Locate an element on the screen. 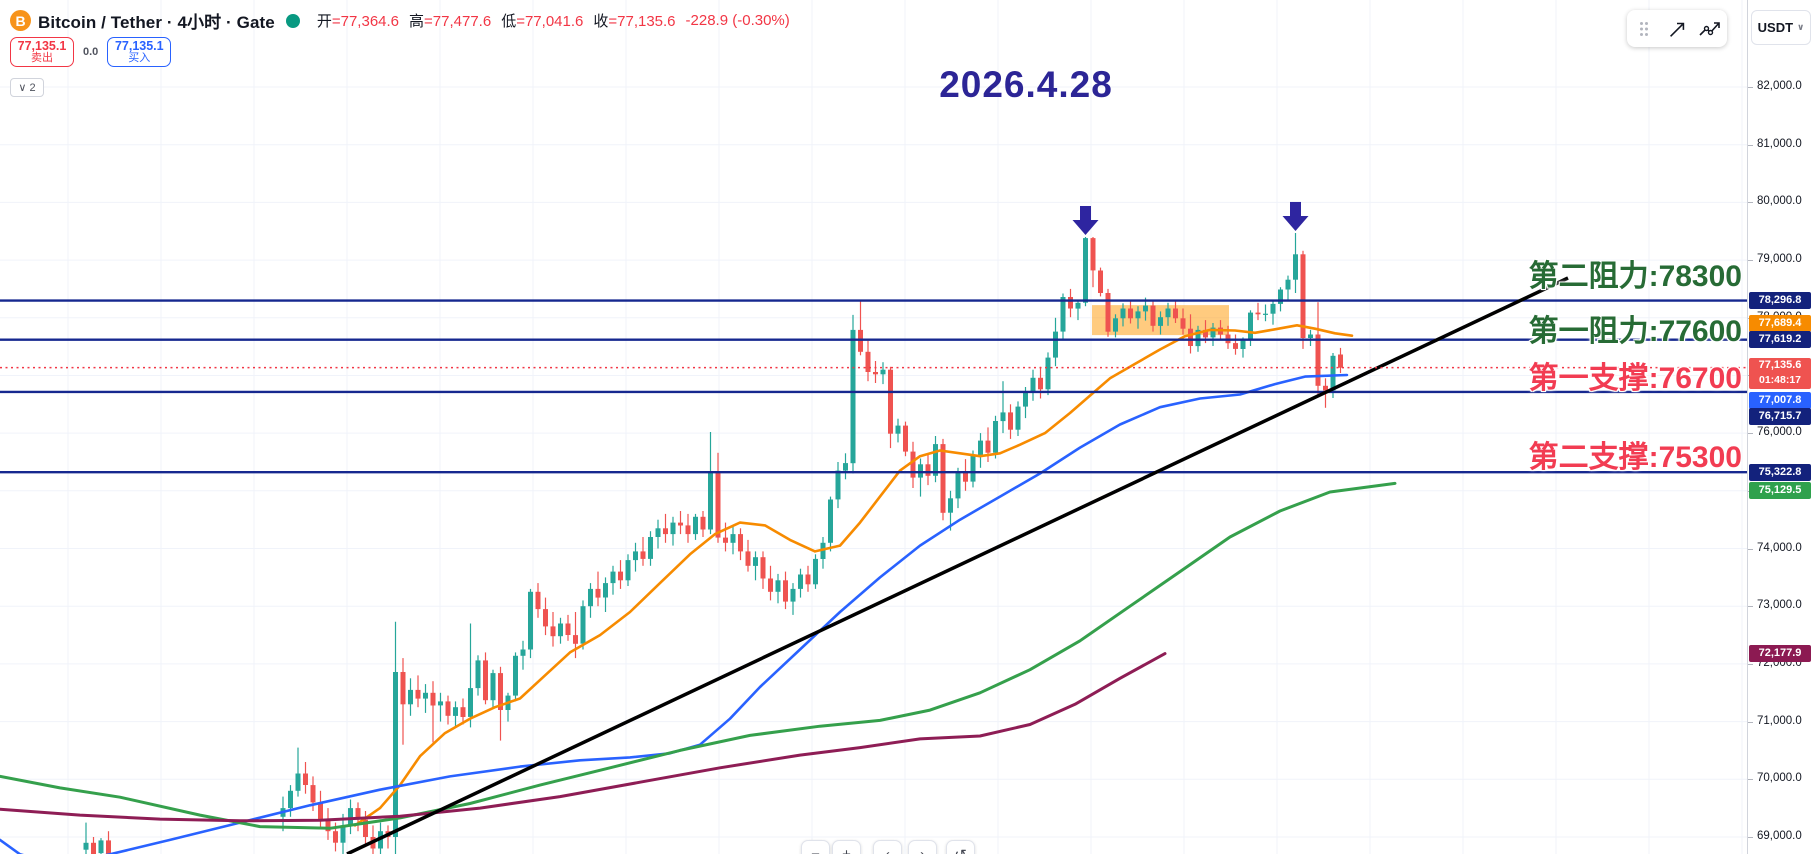 Image resolution: width=1812 pixels, height=854 pixels. high-value: =77,477.6 is located at coordinates (458, 21).